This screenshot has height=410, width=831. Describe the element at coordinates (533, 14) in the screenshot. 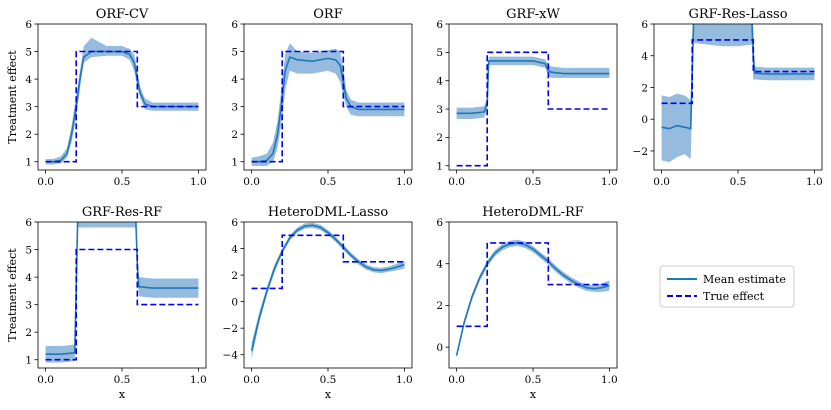

I see `subplot-title: GRF-xW` at that location.